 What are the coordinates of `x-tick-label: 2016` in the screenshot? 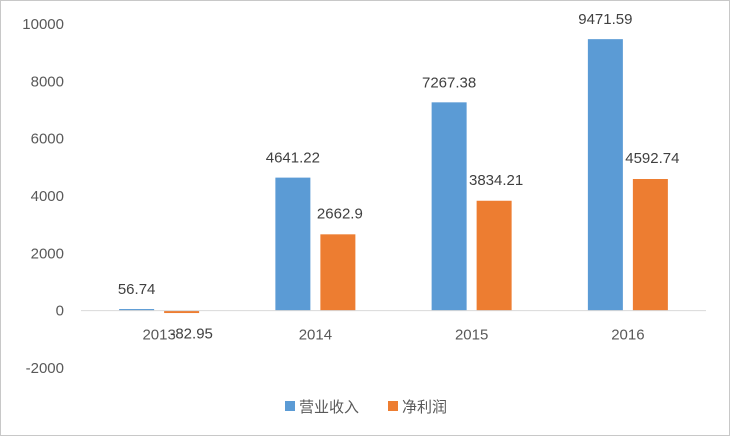 It's located at (627, 335).